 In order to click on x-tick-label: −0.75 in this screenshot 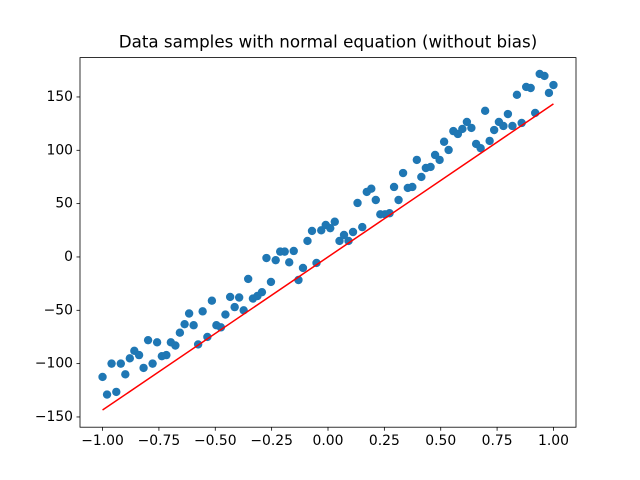, I will do `click(159, 441)`.